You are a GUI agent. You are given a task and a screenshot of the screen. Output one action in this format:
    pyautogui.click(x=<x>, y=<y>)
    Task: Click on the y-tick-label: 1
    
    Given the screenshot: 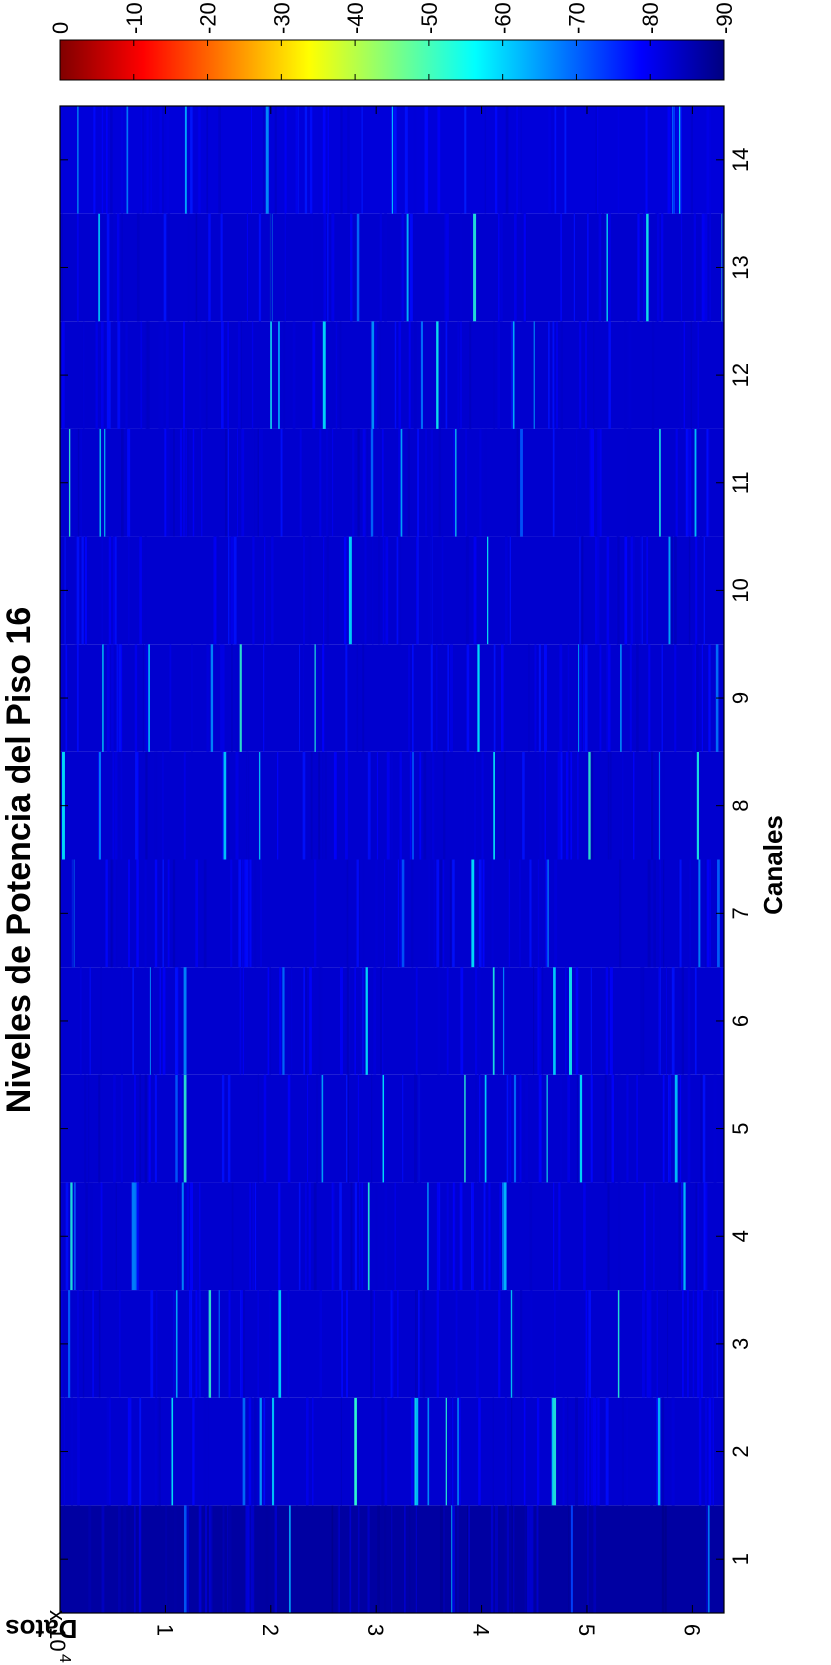 What is the action you would take?
    pyautogui.click(x=164, y=1630)
    